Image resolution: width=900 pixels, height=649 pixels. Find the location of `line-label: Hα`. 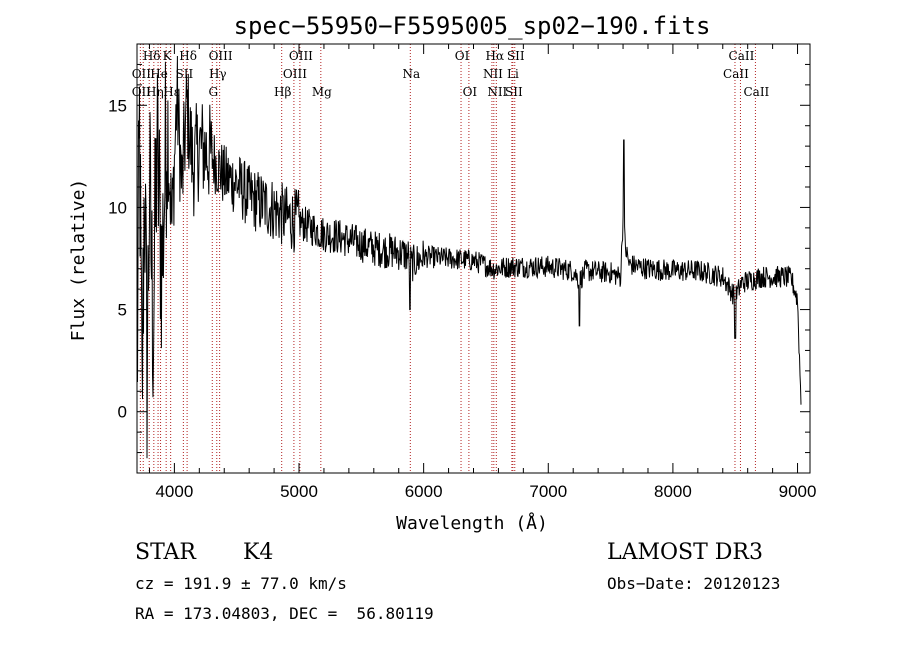

line-label: Hα is located at coordinates (495, 56).